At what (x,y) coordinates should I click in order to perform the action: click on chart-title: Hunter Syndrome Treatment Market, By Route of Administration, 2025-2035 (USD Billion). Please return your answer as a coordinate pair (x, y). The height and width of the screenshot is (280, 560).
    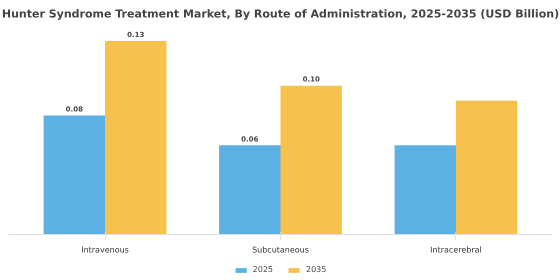
    Looking at the image, I should click on (281, 14).